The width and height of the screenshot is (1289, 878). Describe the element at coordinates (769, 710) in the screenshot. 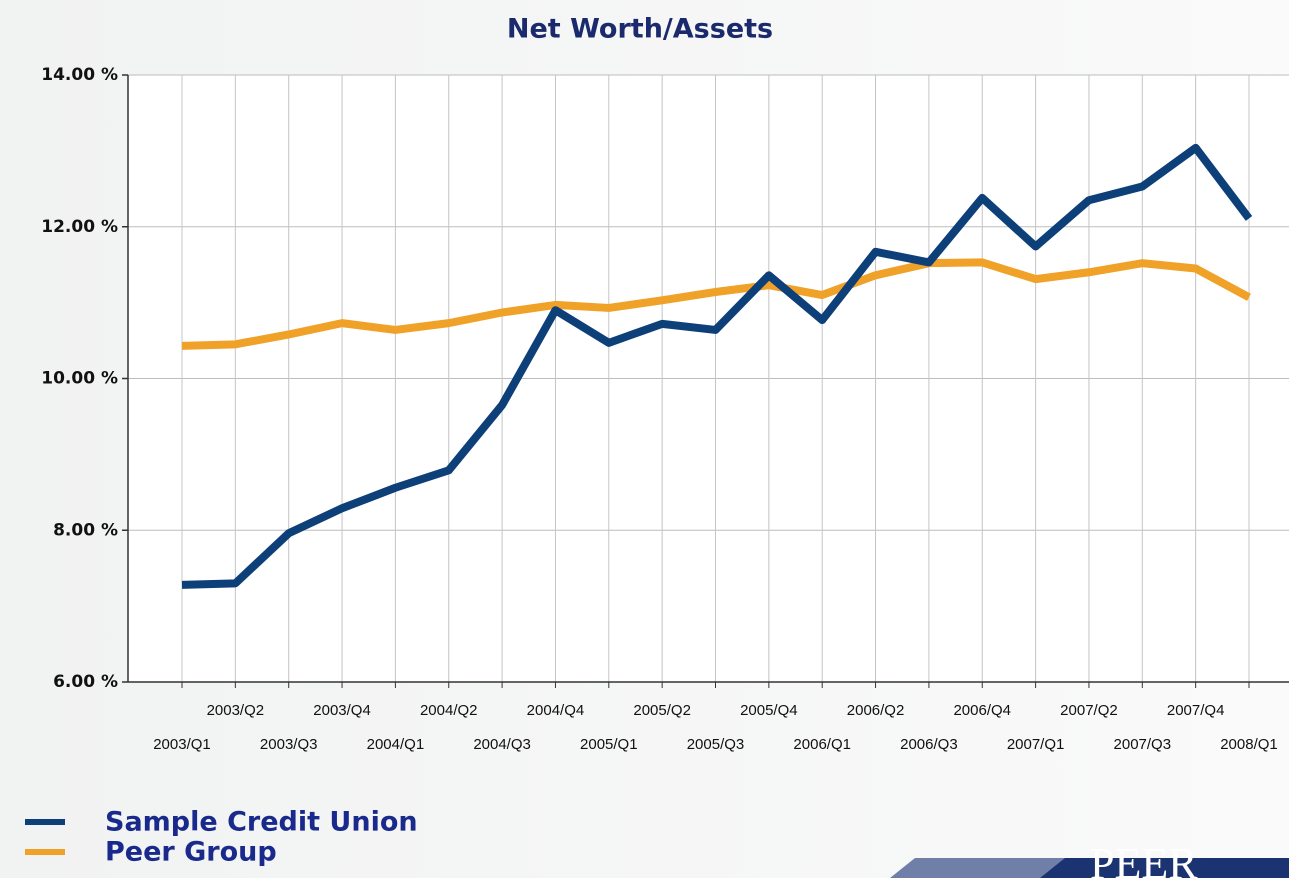

I see `x-tick-label: 2005/Q4` at that location.